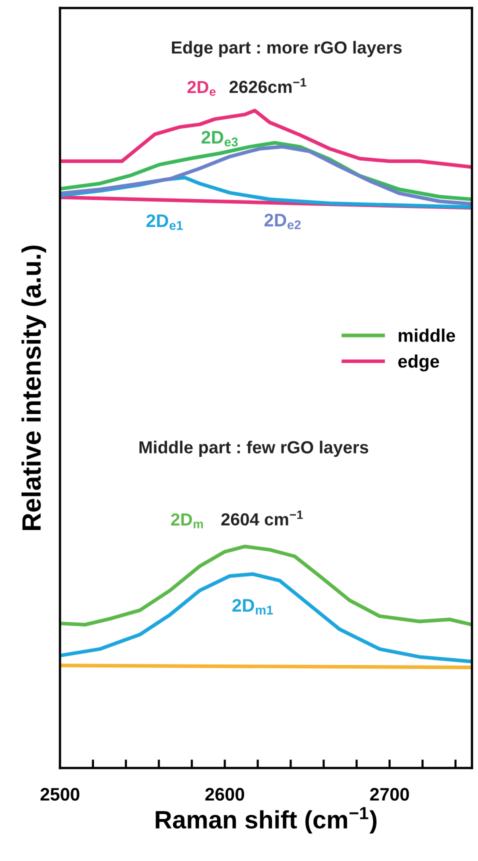 The image size is (478, 861). What do you see at coordinates (282, 222) in the screenshot?
I see `text: 2D$_{e2}$` at bounding box center [282, 222].